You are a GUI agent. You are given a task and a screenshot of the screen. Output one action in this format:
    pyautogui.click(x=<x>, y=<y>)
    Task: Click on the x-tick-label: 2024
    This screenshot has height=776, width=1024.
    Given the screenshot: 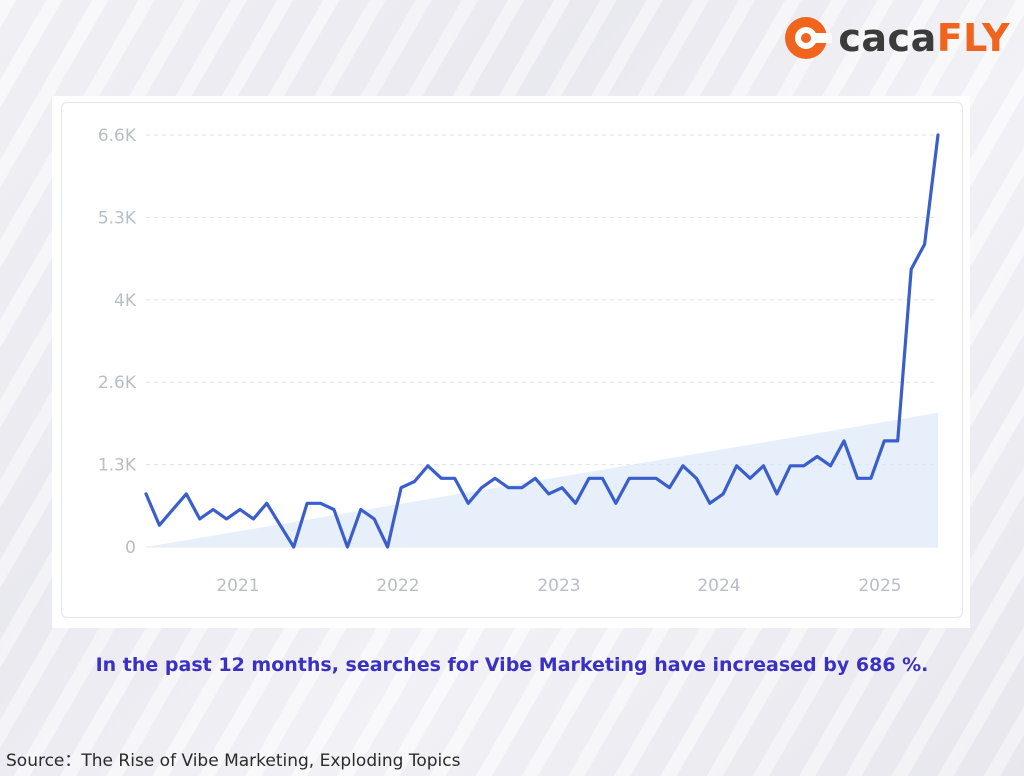 What is the action you would take?
    pyautogui.click(x=718, y=586)
    